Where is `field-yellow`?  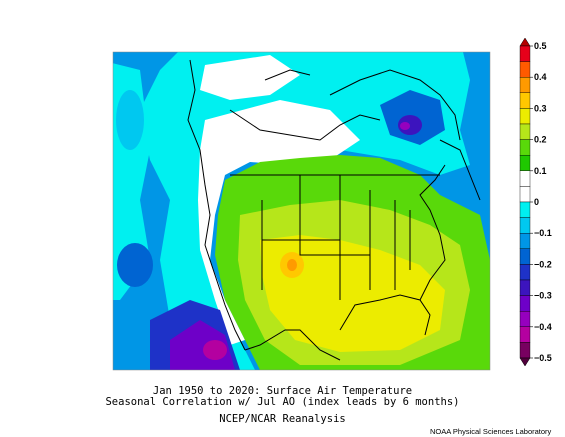
field-yellow is located at coordinates (352, 293).